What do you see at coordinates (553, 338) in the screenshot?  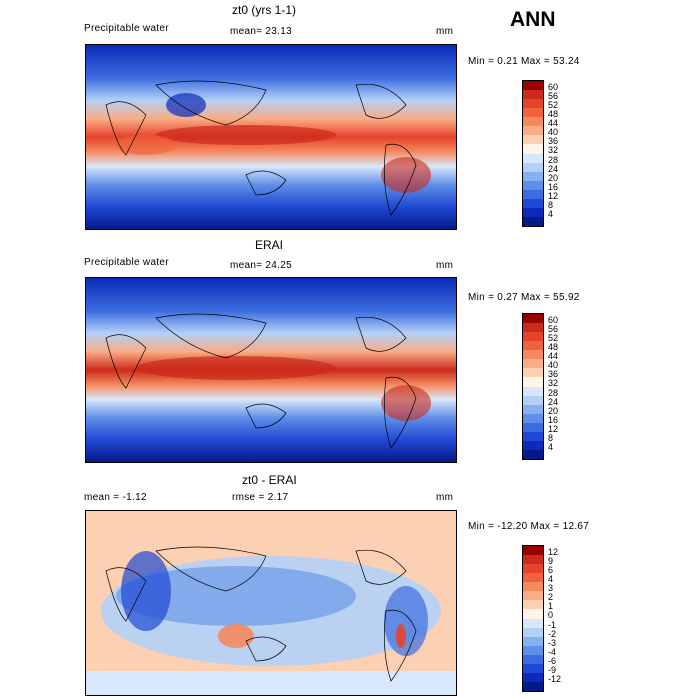 I see `colorbar-tick-label: 52` at bounding box center [553, 338].